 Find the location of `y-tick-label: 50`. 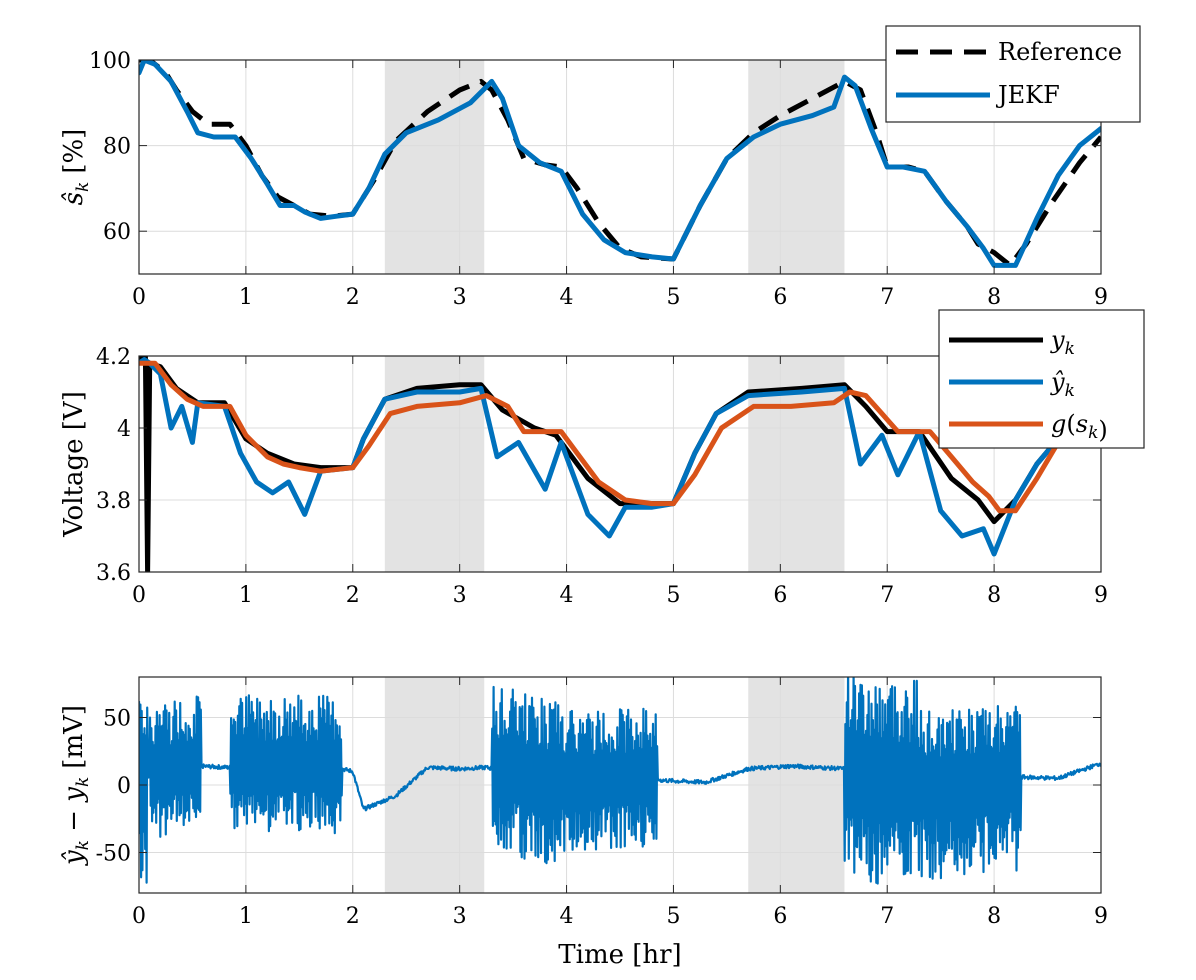

y-tick-label: 50 is located at coordinates (117, 719).